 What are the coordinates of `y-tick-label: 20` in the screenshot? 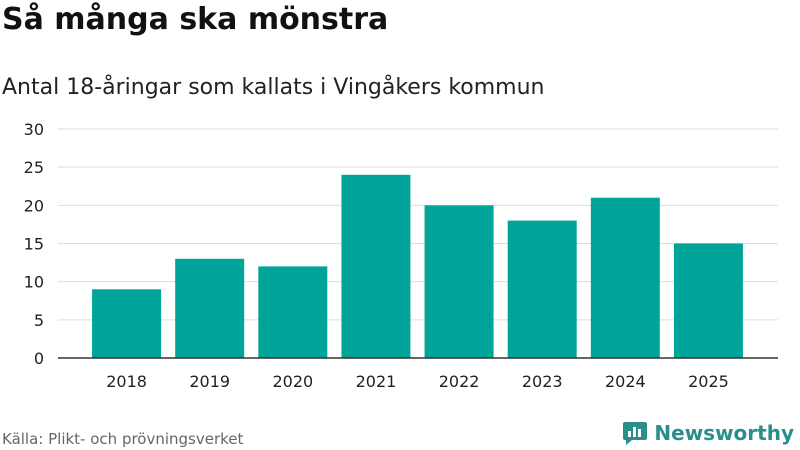 It's located at (34, 205).